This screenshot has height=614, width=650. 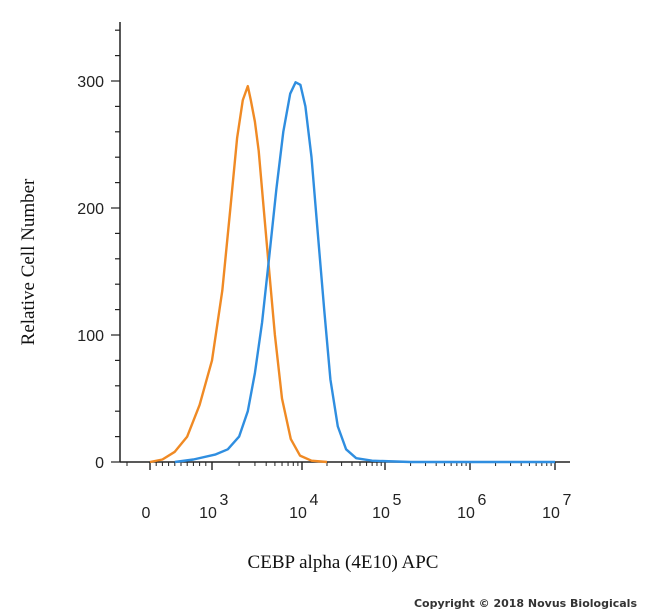 What do you see at coordinates (482, 500) in the screenshot?
I see `x-tick-exponent: 6` at bounding box center [482, 500].